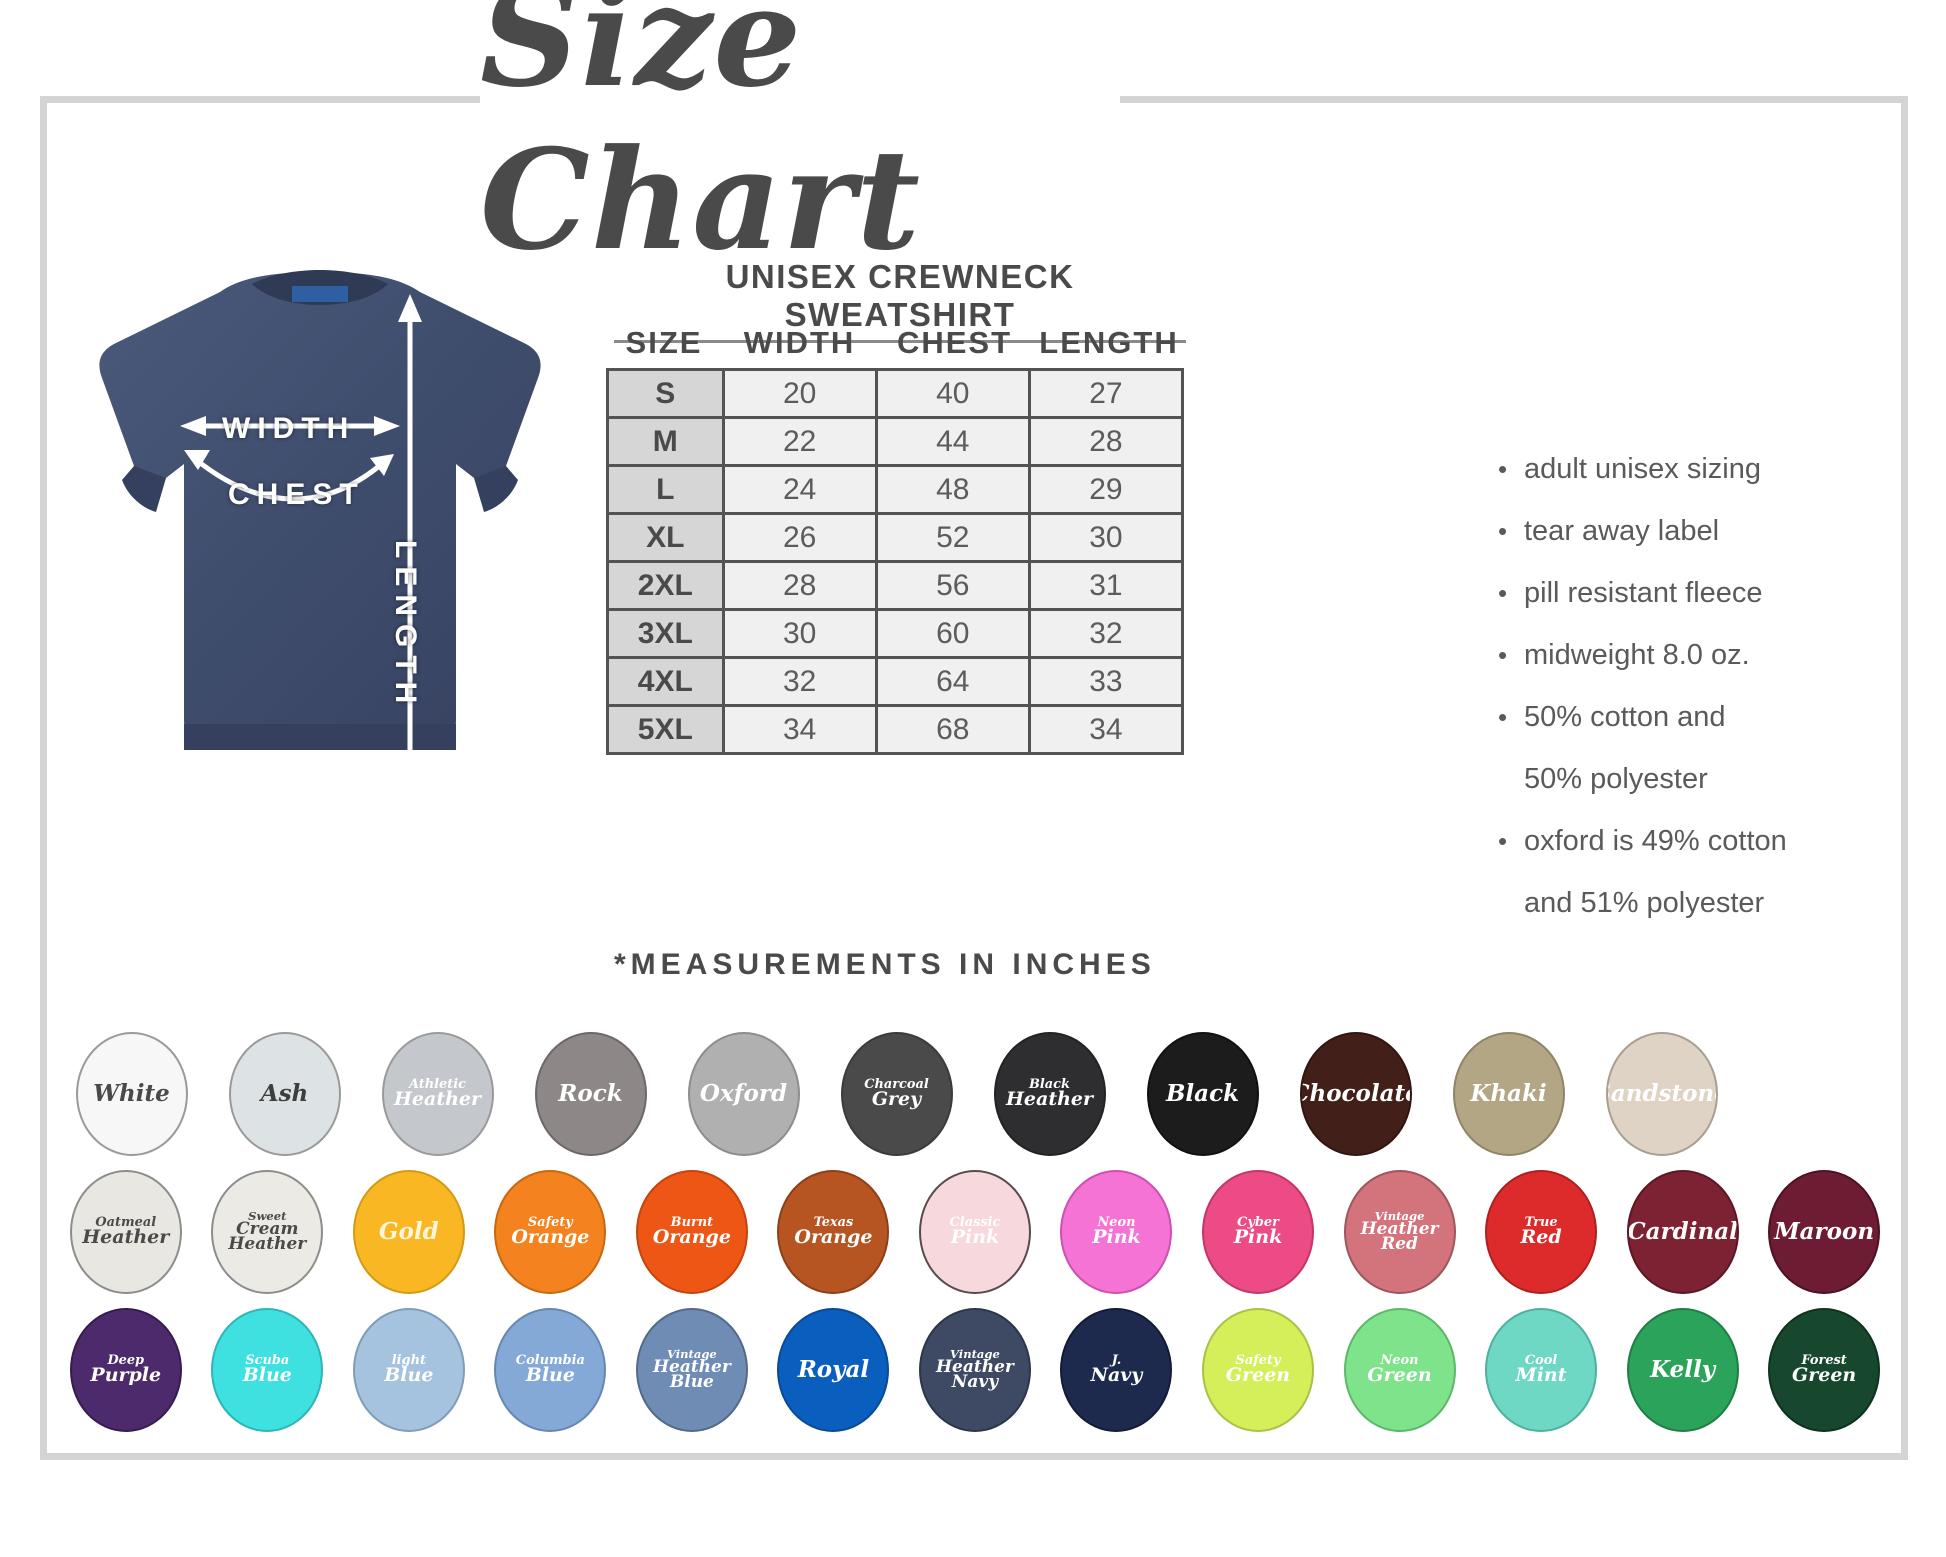 Image resolution: width=1946 pixels, height=1557 pixels. I want to click on color-swatch: J. Navy, so click(1117, 1370).